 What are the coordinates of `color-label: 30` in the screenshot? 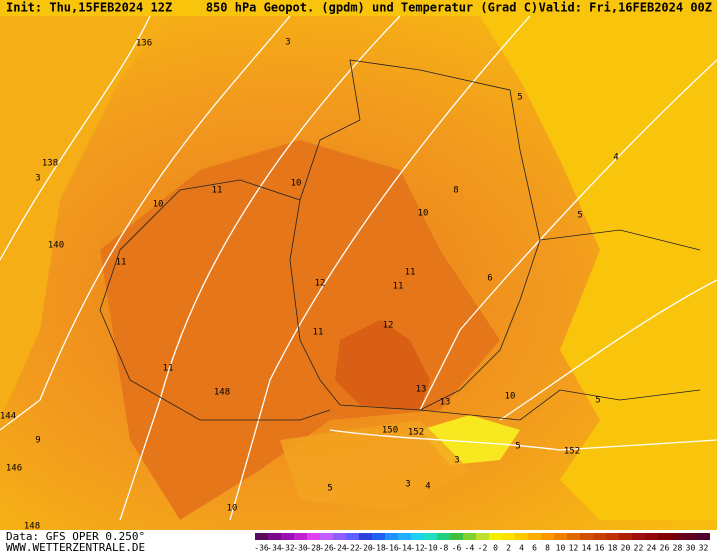 It's located at (691, 548).